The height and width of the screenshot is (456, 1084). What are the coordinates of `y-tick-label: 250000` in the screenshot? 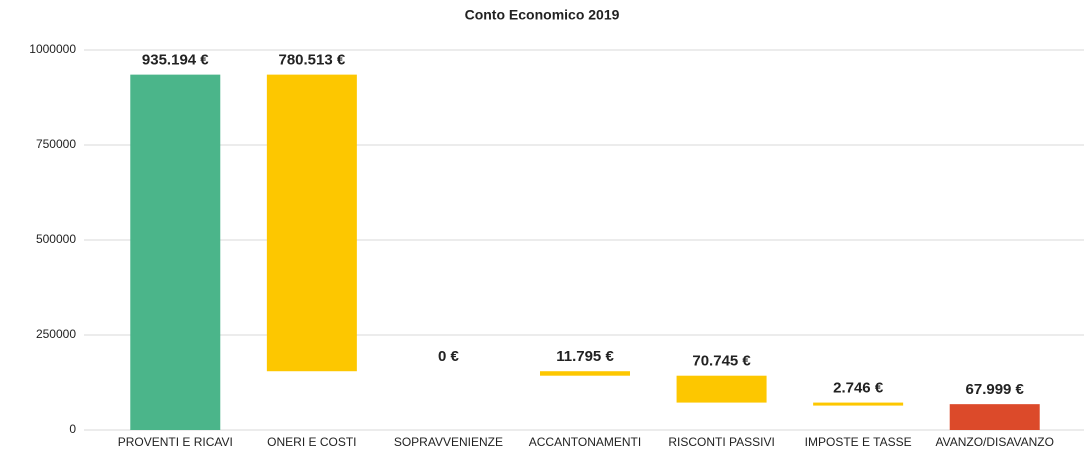 It's located at (56, 334).